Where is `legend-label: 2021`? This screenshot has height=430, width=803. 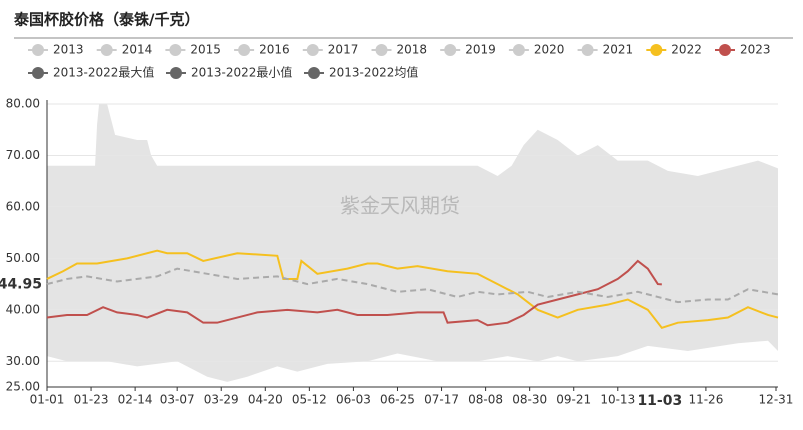 legend-label: 2021 is located at coordinates (618, 50).